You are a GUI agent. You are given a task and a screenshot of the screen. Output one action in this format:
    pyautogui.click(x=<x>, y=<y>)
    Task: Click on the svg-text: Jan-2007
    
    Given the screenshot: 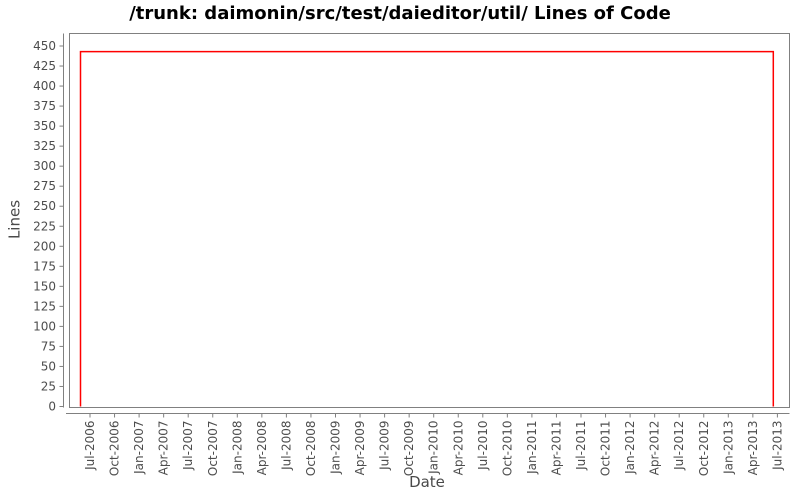 What is the action you would take?
    pyautogui.click(x=139, y=448)
    